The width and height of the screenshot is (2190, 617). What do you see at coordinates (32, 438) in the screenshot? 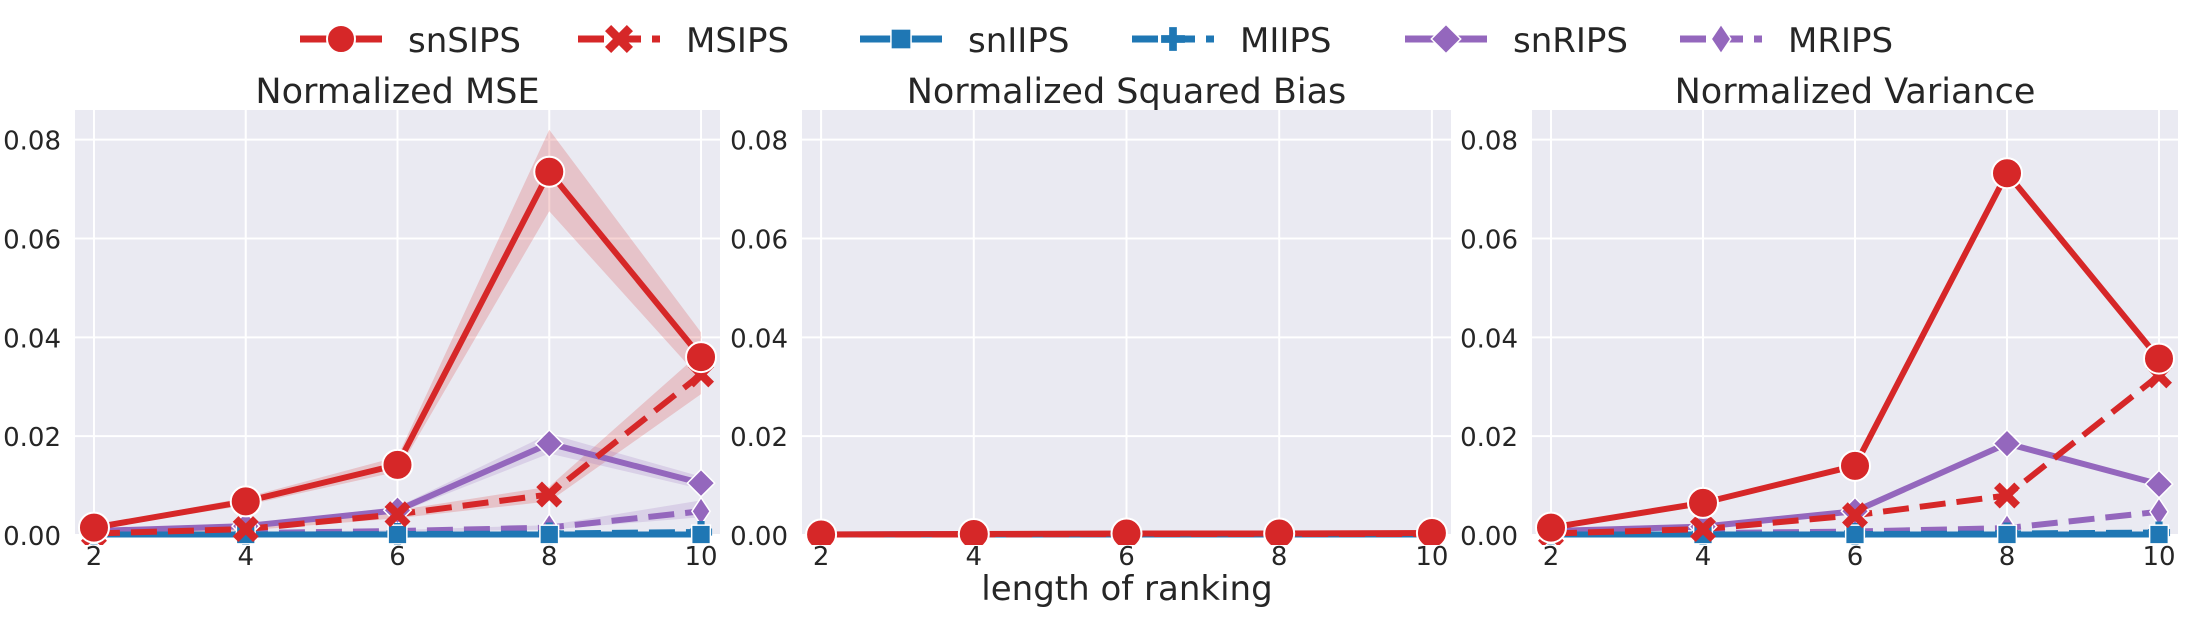
I see `panel-normalized-mse-y-tick-label: 0.02` at bounding box center [32, 438].